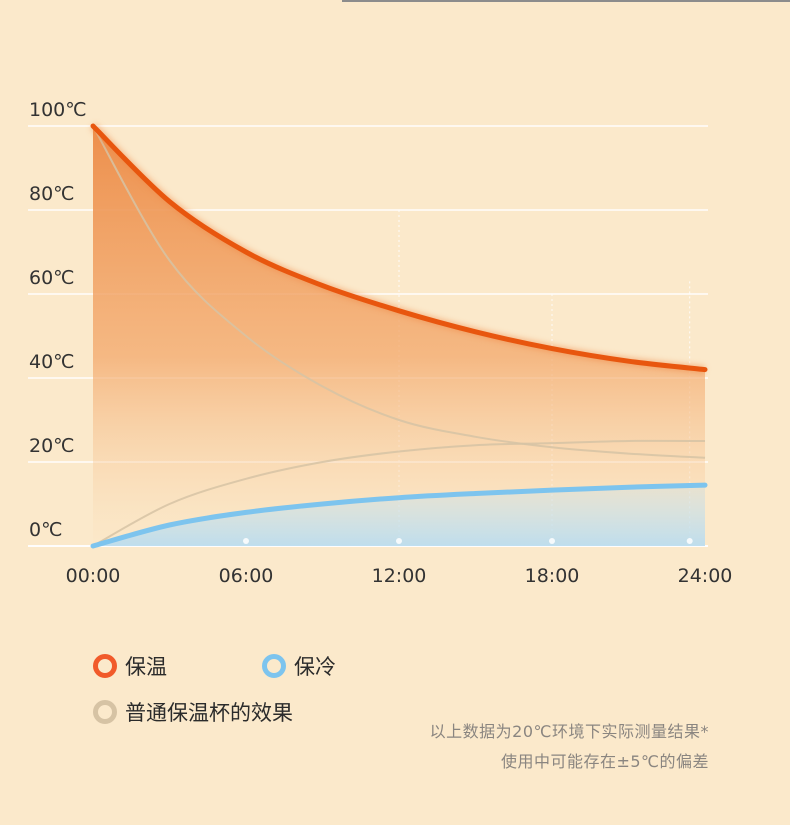  What do you see at coordinates (705, 576) in the screenshot?
I see `x-tick-label: 24:00` at bounding box center [705, 576].